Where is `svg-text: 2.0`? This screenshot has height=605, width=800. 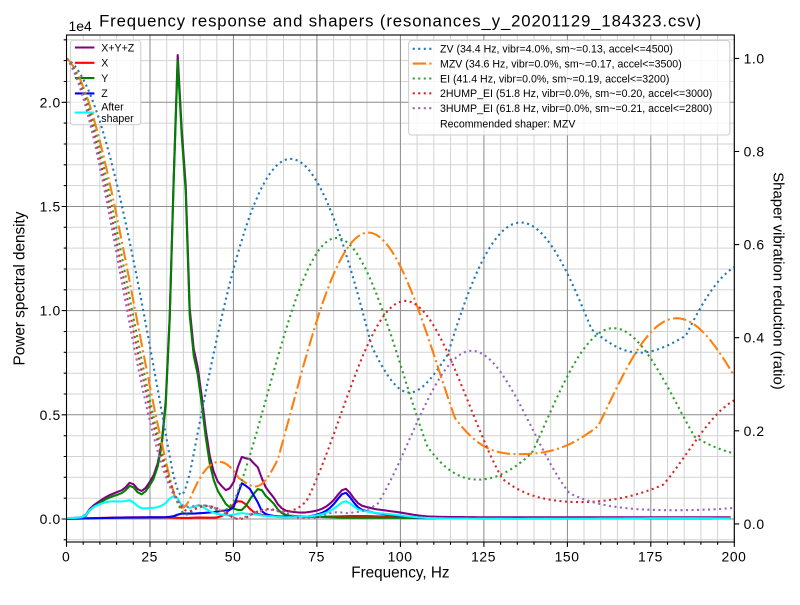
svg-text: 2.0 is located at coordinates (50, 102).